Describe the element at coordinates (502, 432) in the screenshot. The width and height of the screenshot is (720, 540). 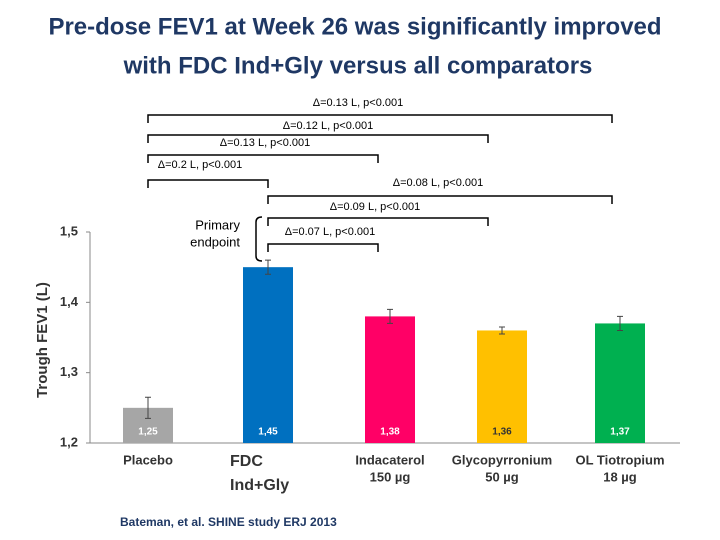
I see `value-label: 1,36` at that location.